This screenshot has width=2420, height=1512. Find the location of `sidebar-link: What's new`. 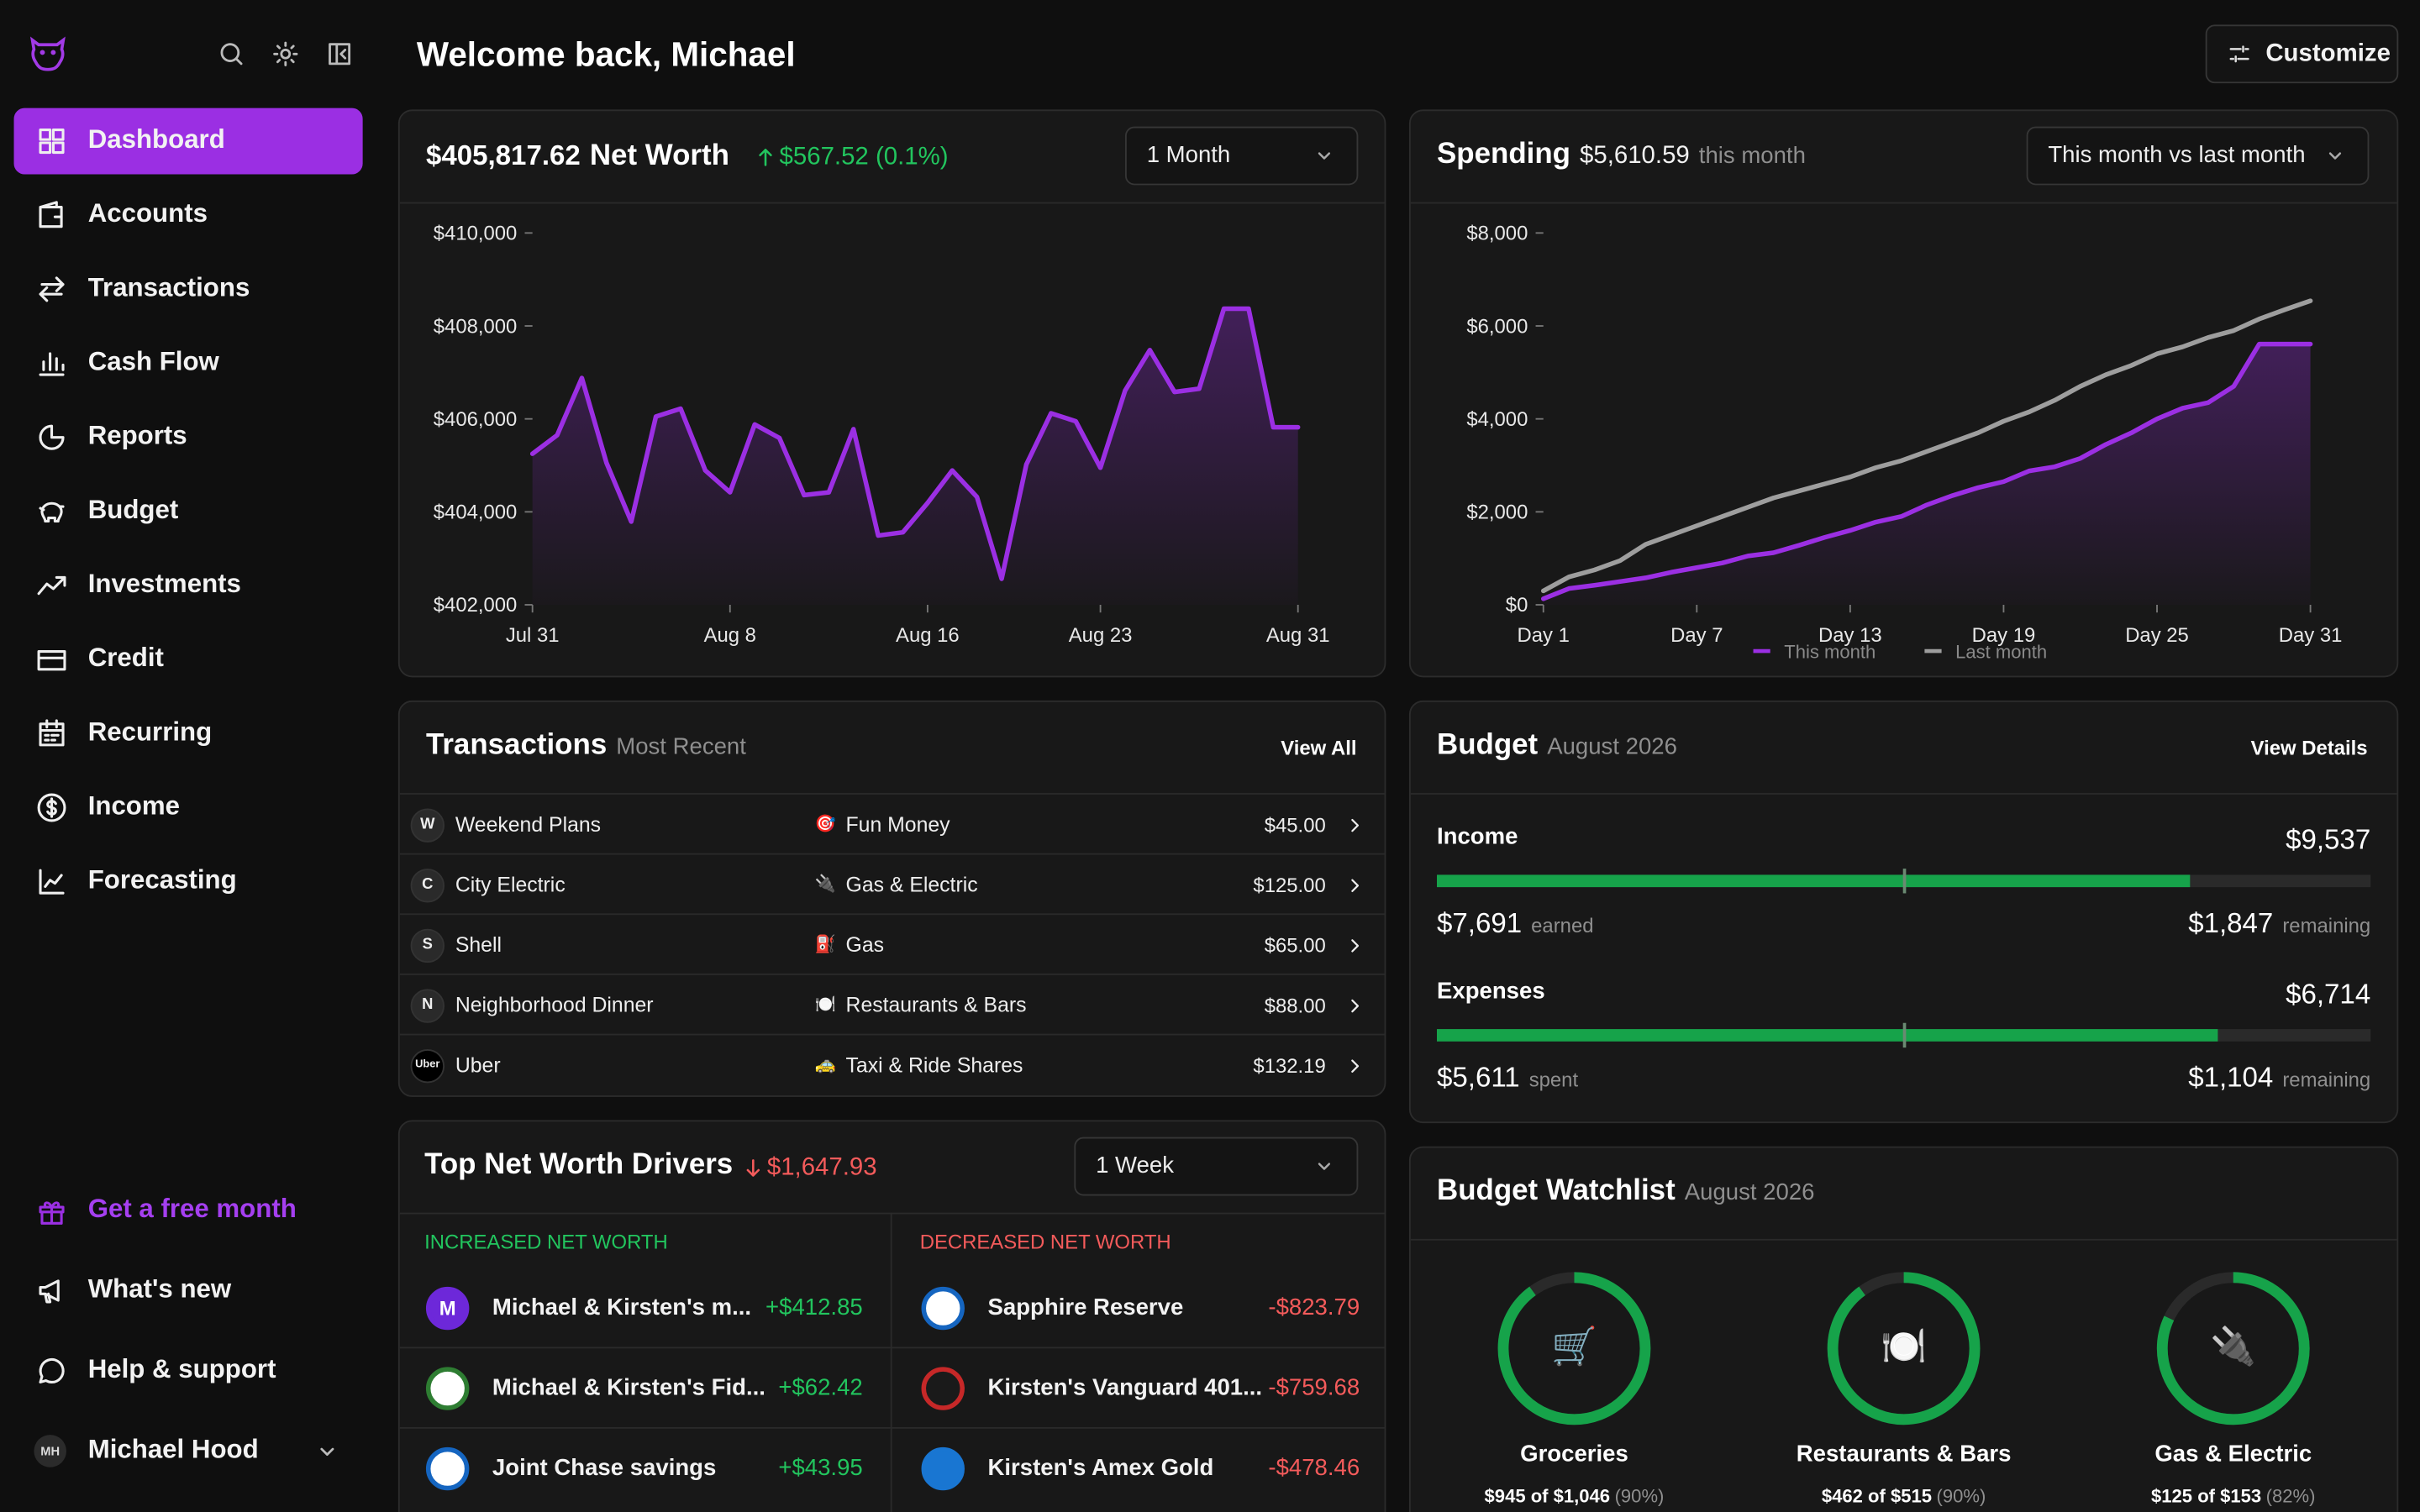

sidebar-link: What's new is located at coordinates (159, 1288).